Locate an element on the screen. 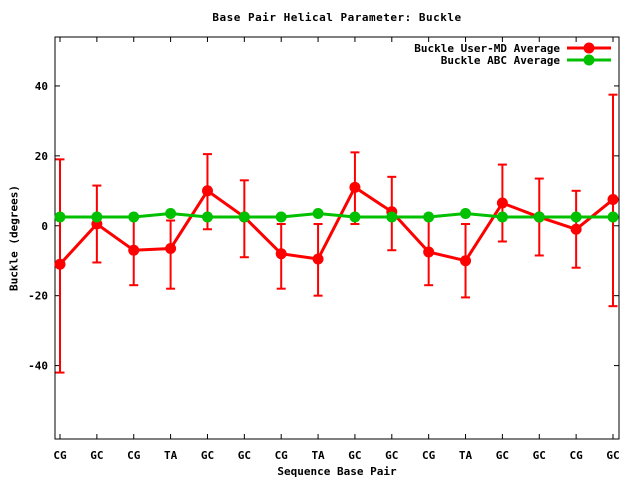 This screenshot has height=480, width=640. y-tick-label: 0 is located at coordinates (44, 226).